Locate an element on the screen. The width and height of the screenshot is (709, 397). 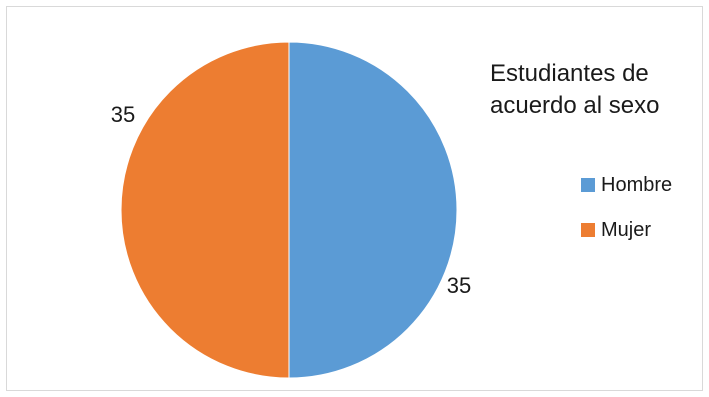
legend-title-line-2: acuerdo al sexo is located at coordinates (575, 105).